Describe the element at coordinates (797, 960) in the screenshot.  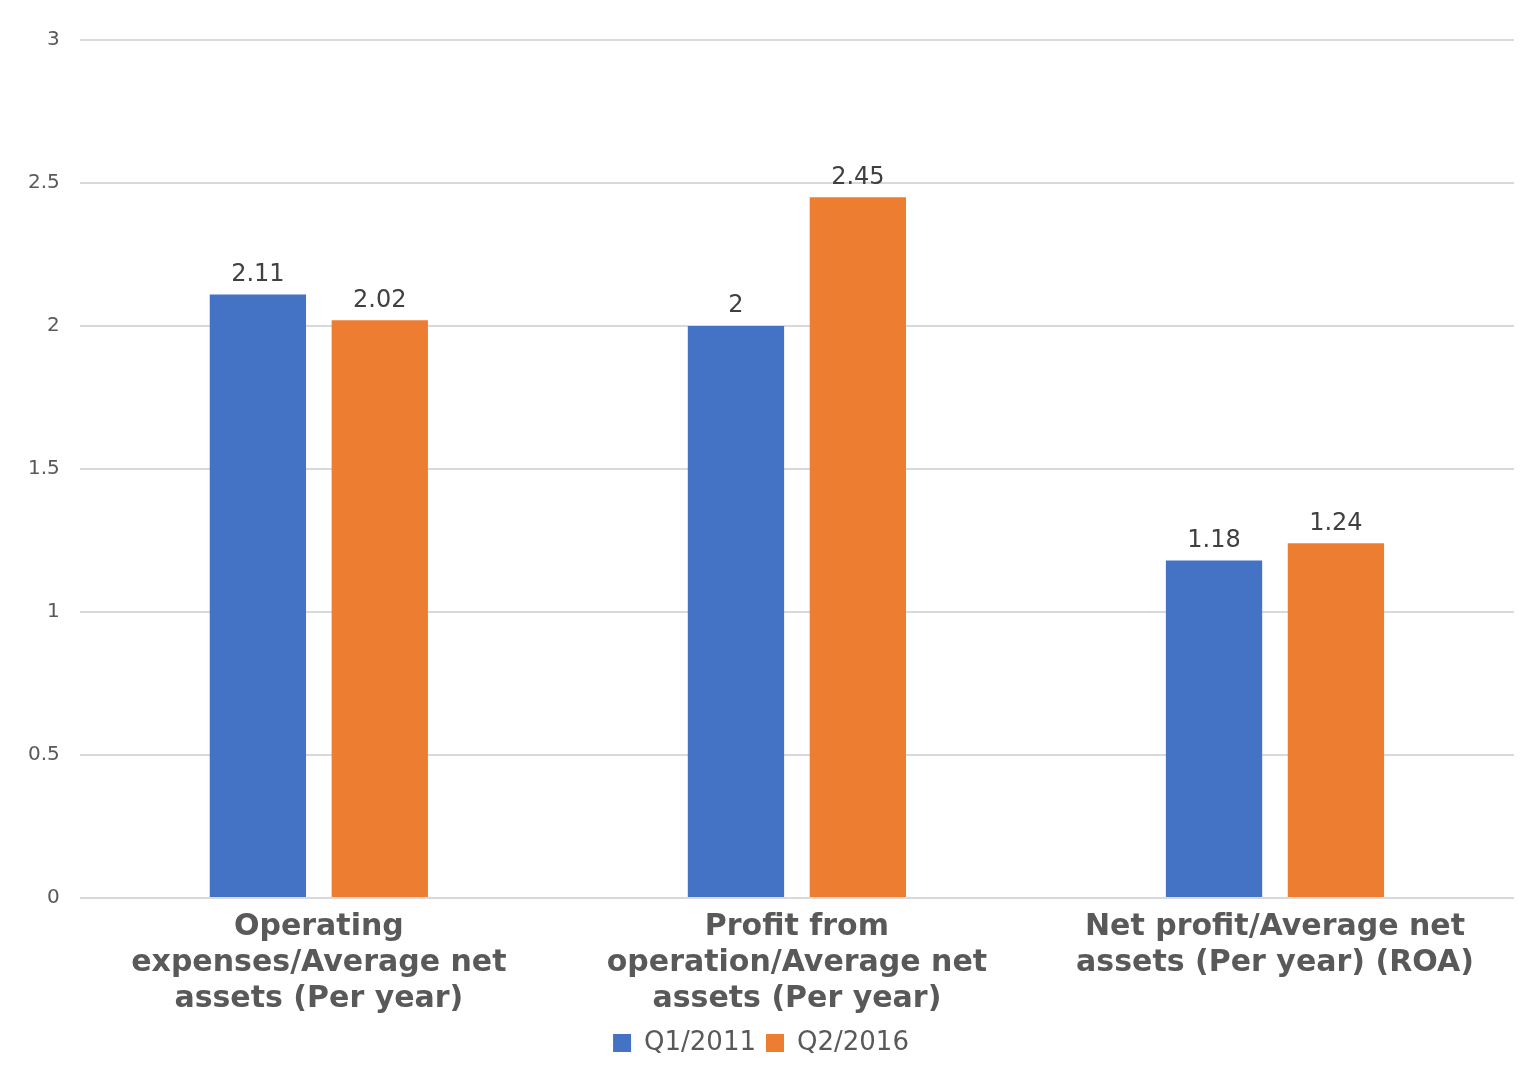
I see `x-tick-label: Profit from operation/Average net assets (Per year)` at that location.